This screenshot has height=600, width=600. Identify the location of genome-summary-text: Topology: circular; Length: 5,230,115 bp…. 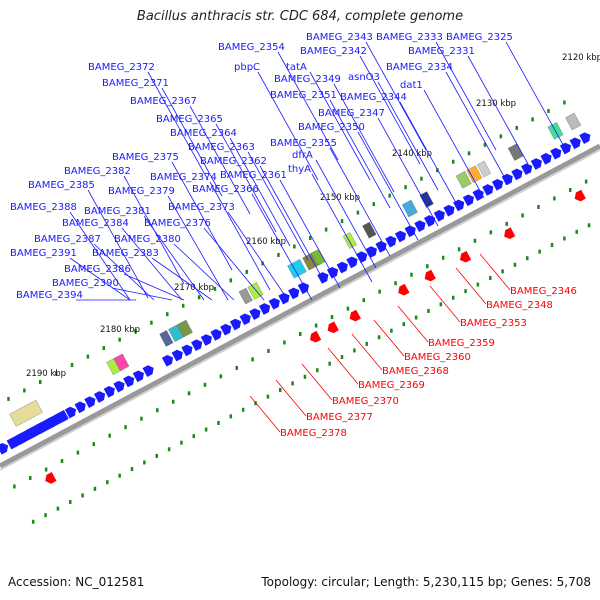
(426, 582).